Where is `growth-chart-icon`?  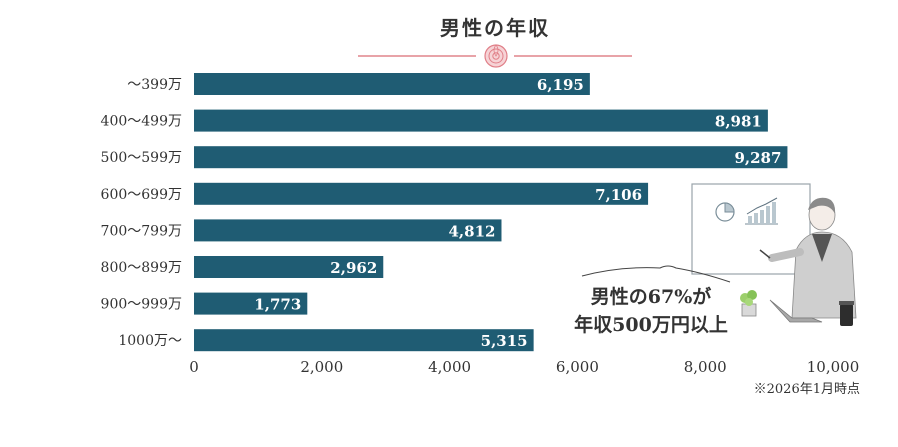 growth-chart-icon is located at coordinates (761, 211).